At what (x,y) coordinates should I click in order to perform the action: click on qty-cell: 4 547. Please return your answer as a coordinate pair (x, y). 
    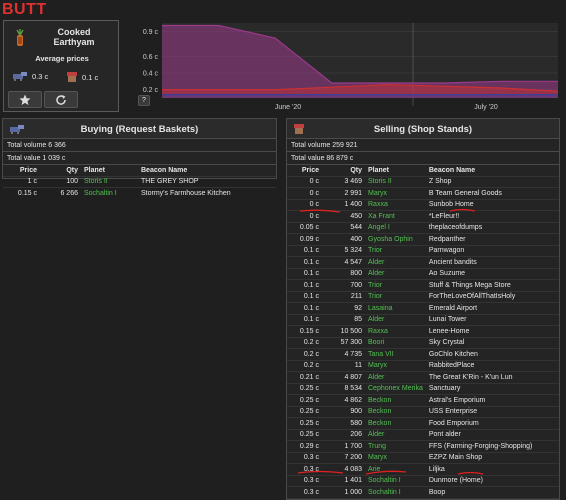
    Looking at the image, I should click on (343, 262).